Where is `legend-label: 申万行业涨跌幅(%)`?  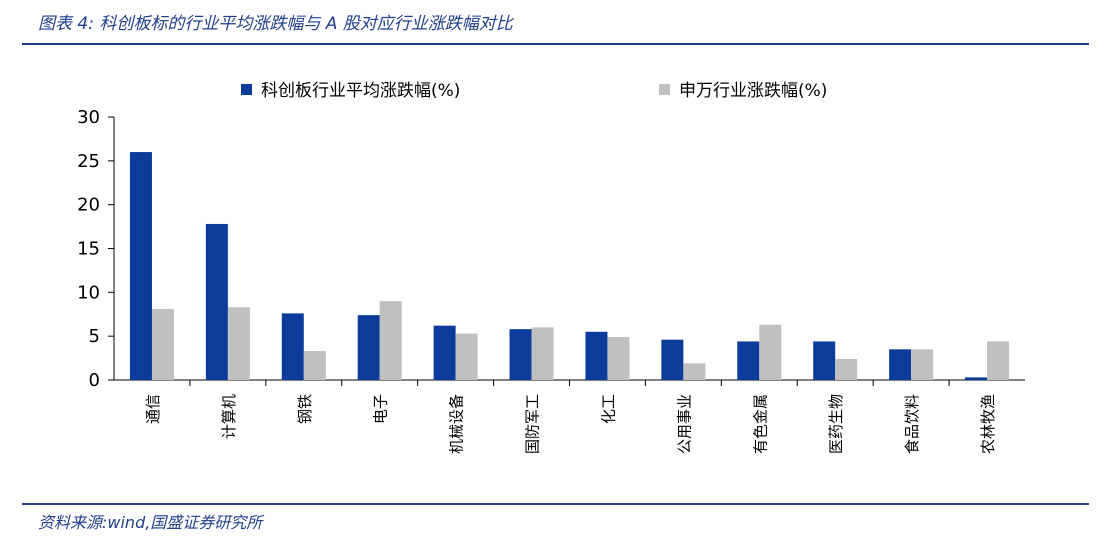 legend-label: 申万行业涨跌幅(%) is located at coordinates (753, 91).